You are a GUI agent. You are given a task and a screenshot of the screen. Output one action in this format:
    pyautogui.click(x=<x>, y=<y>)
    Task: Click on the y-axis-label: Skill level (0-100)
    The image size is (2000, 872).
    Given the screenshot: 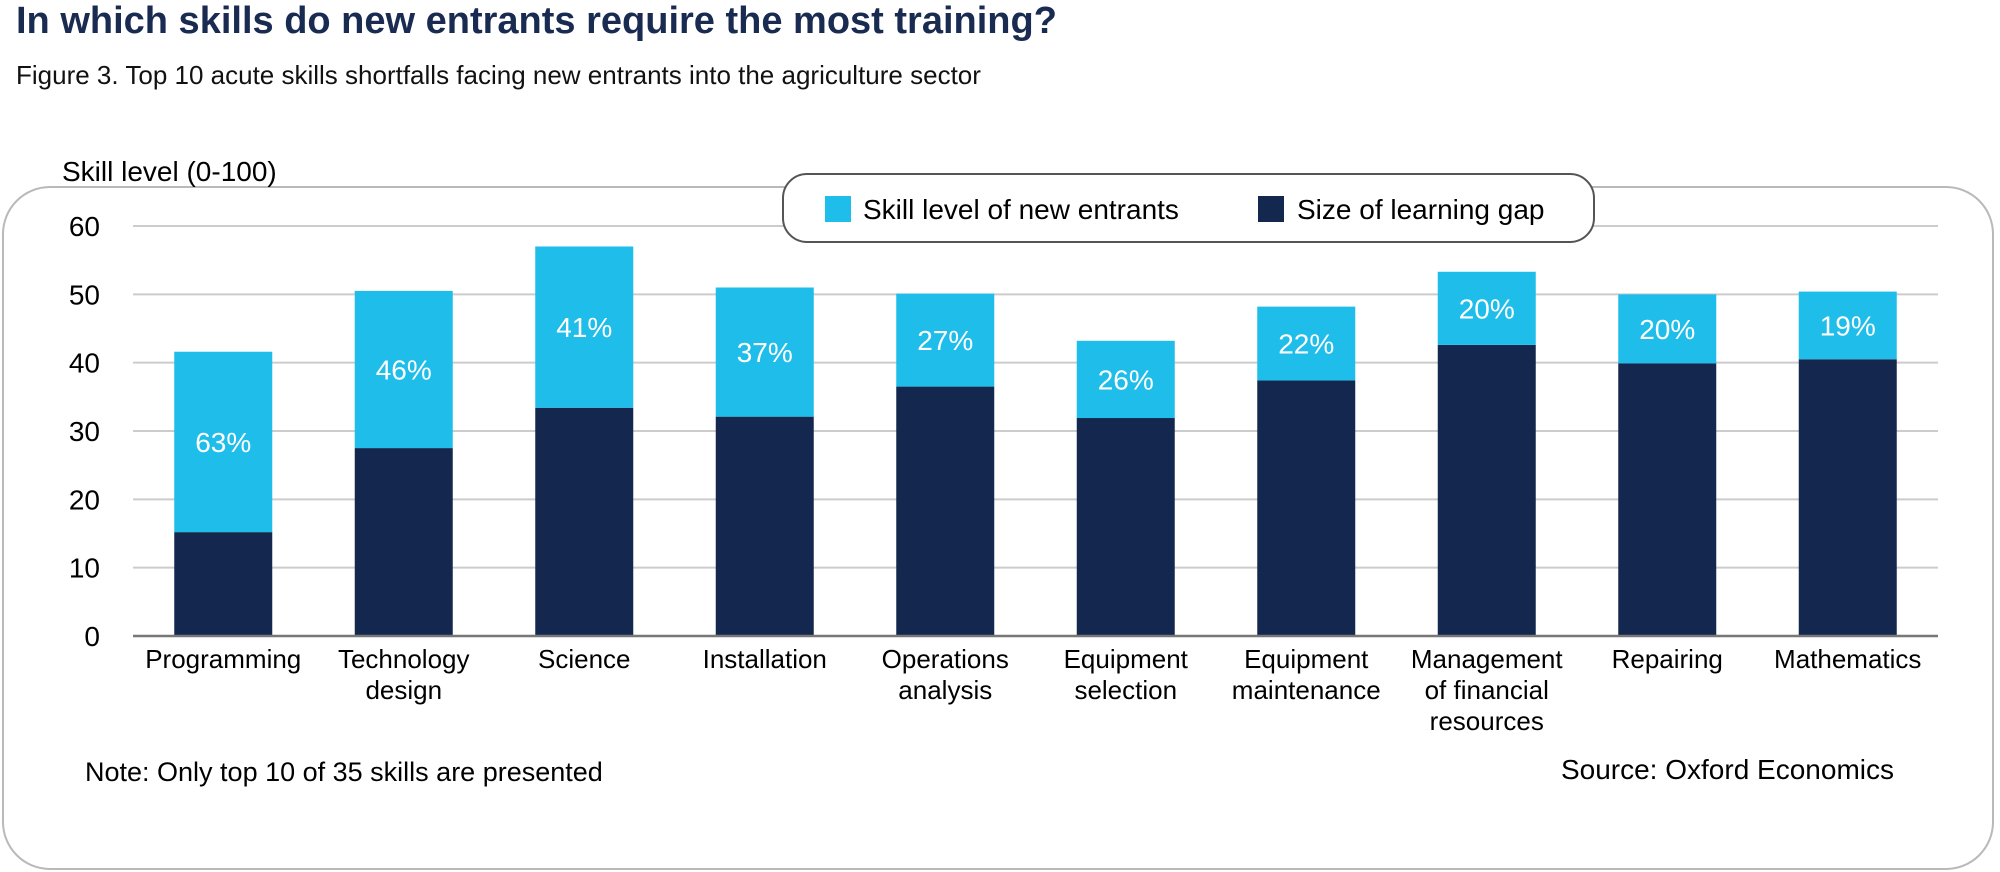 What is the action you would take?
    pyautogui.click(x=169, y=171)
    